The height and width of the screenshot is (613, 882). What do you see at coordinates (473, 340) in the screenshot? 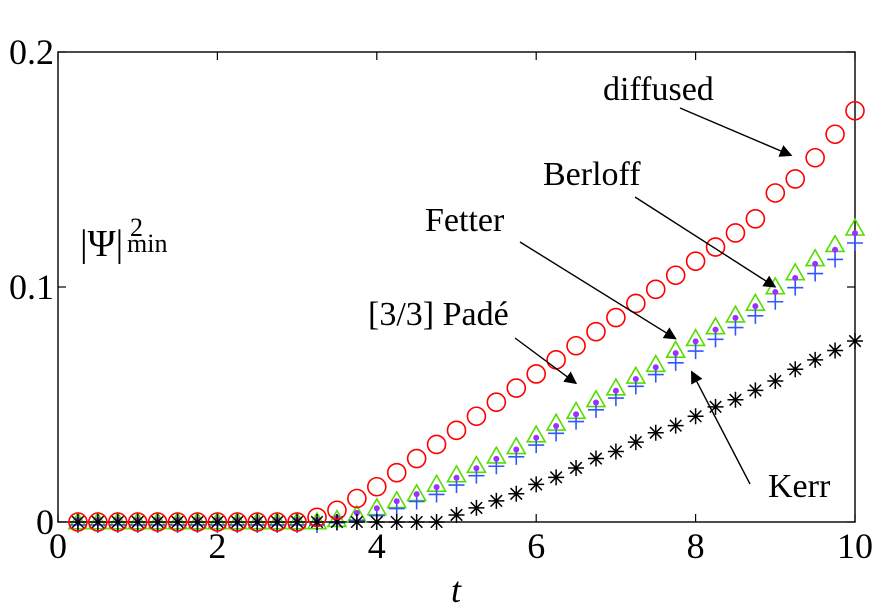
I see `annotation-pade: [3/3] Padé` at bounding box center [473, 340].